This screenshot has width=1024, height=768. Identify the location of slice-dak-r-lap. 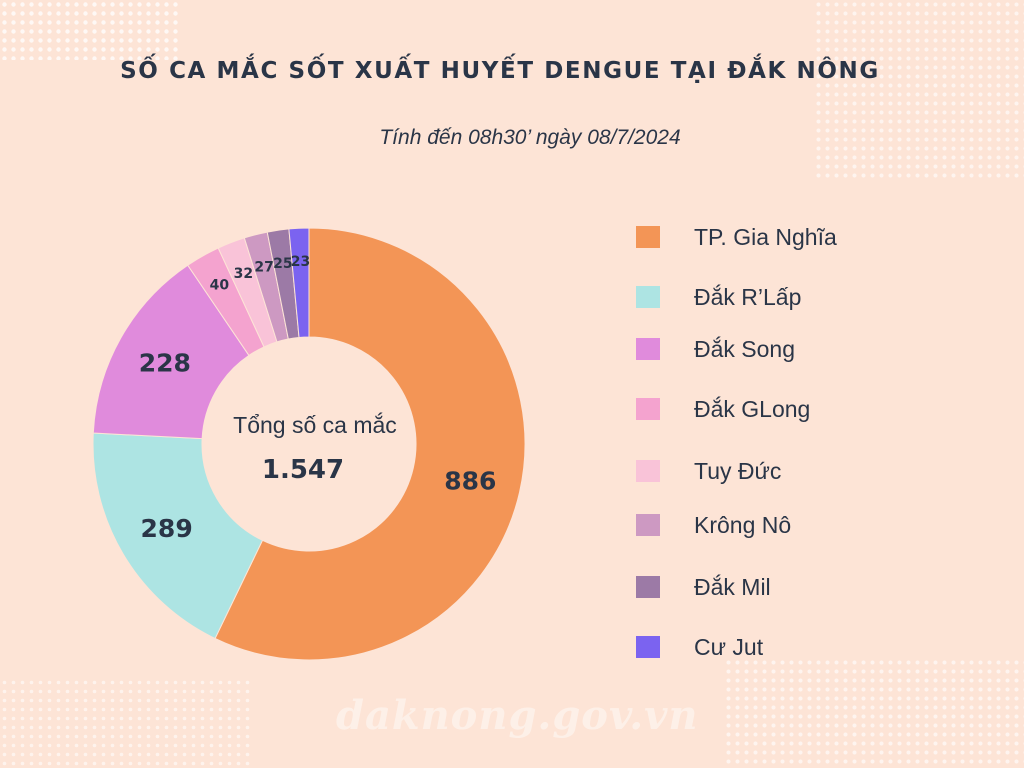
(178, 536).